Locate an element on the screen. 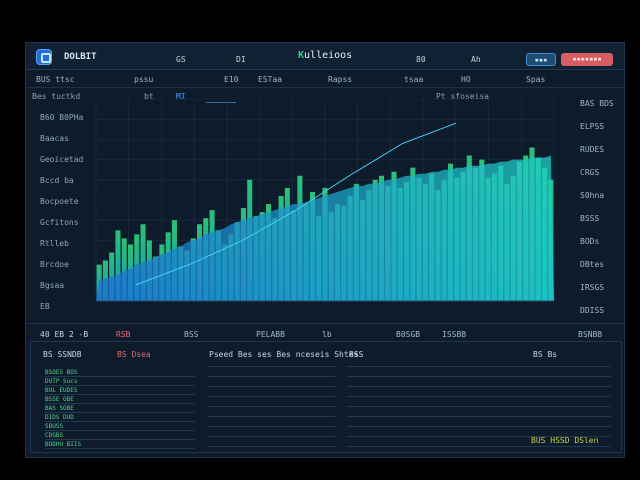  chart-header-right: Pt sfoseisa is located at coordinates (462, 96).